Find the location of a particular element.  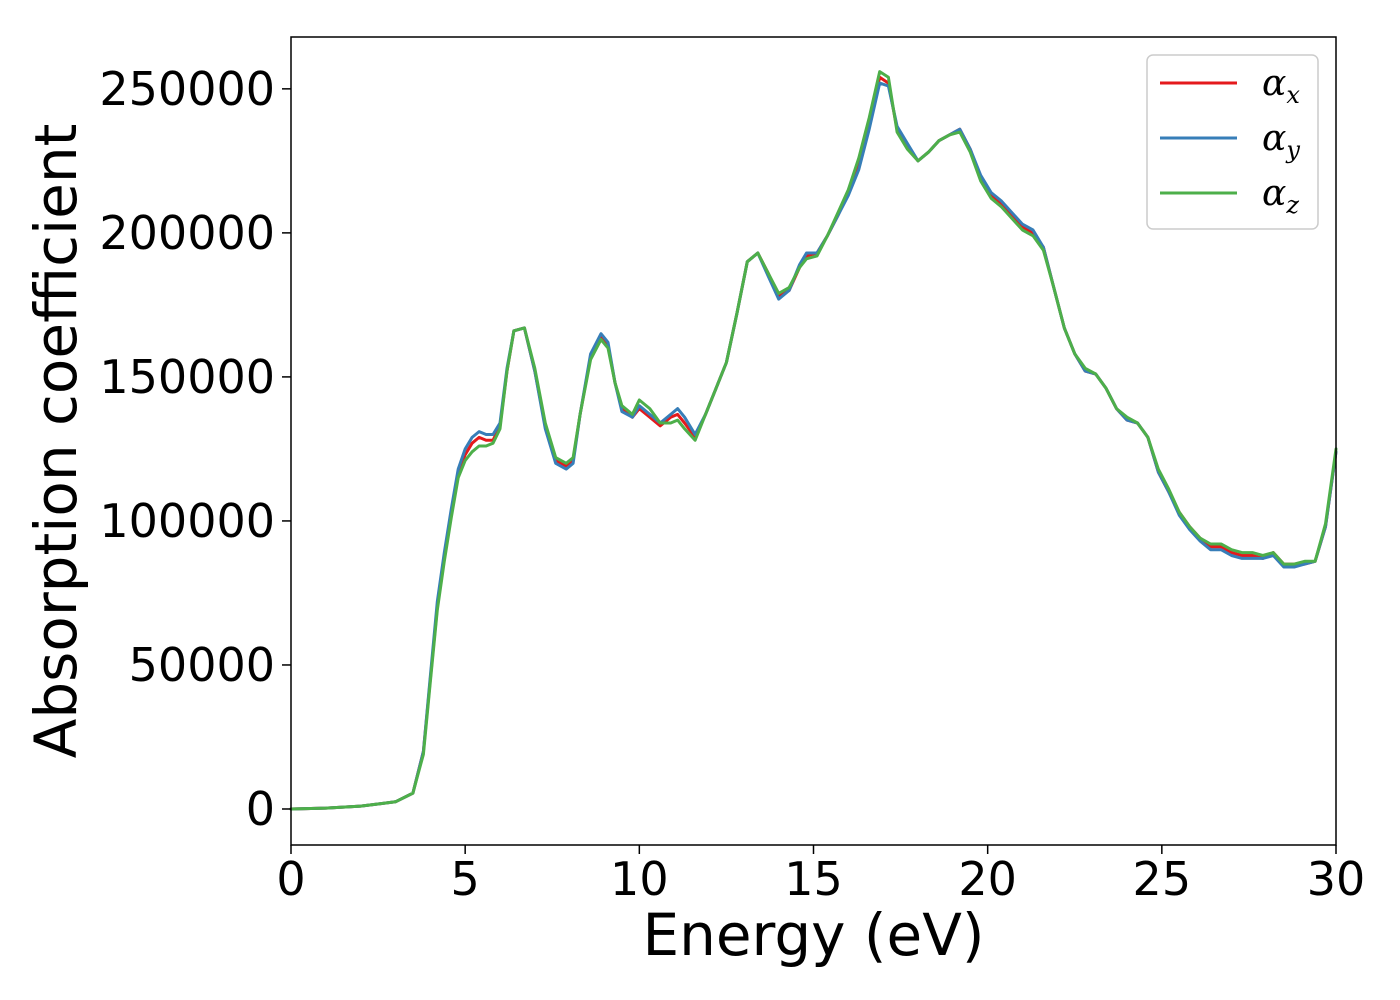

x-tick-label: 25 is located at coordinates (1162, 879).